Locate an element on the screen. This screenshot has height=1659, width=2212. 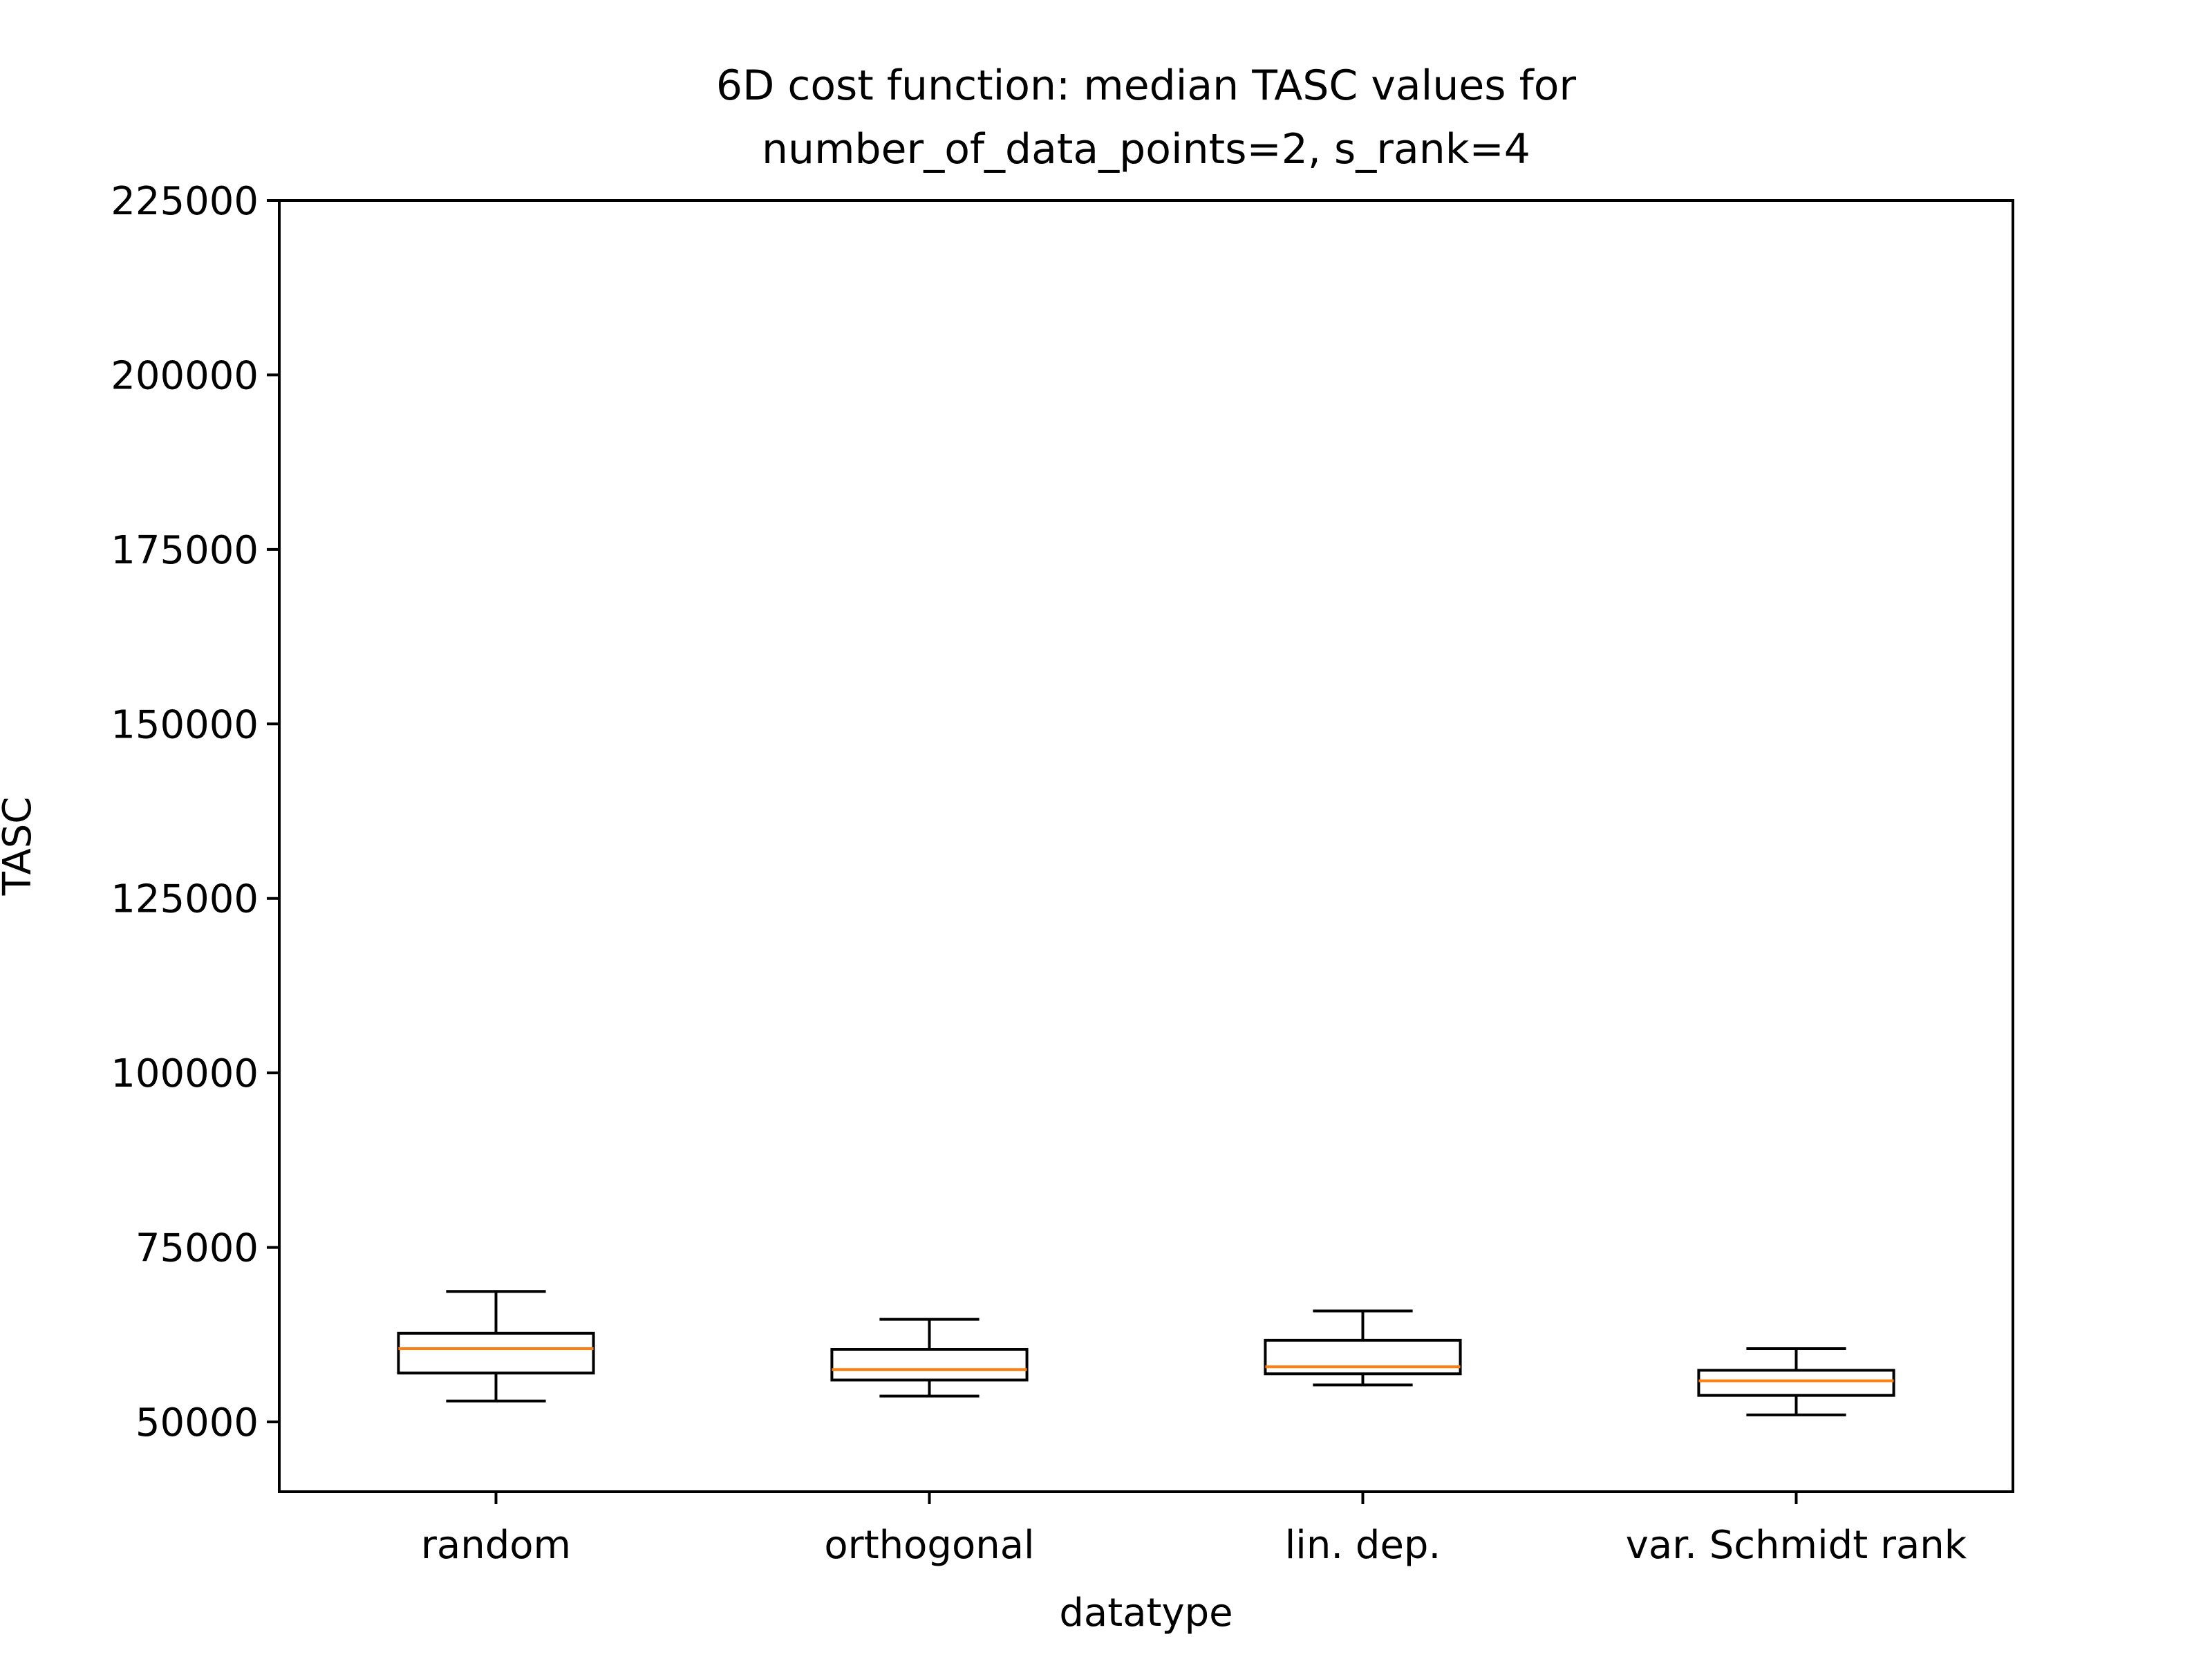
y-tick-label: 125000 is located at coordinates (185, 899).